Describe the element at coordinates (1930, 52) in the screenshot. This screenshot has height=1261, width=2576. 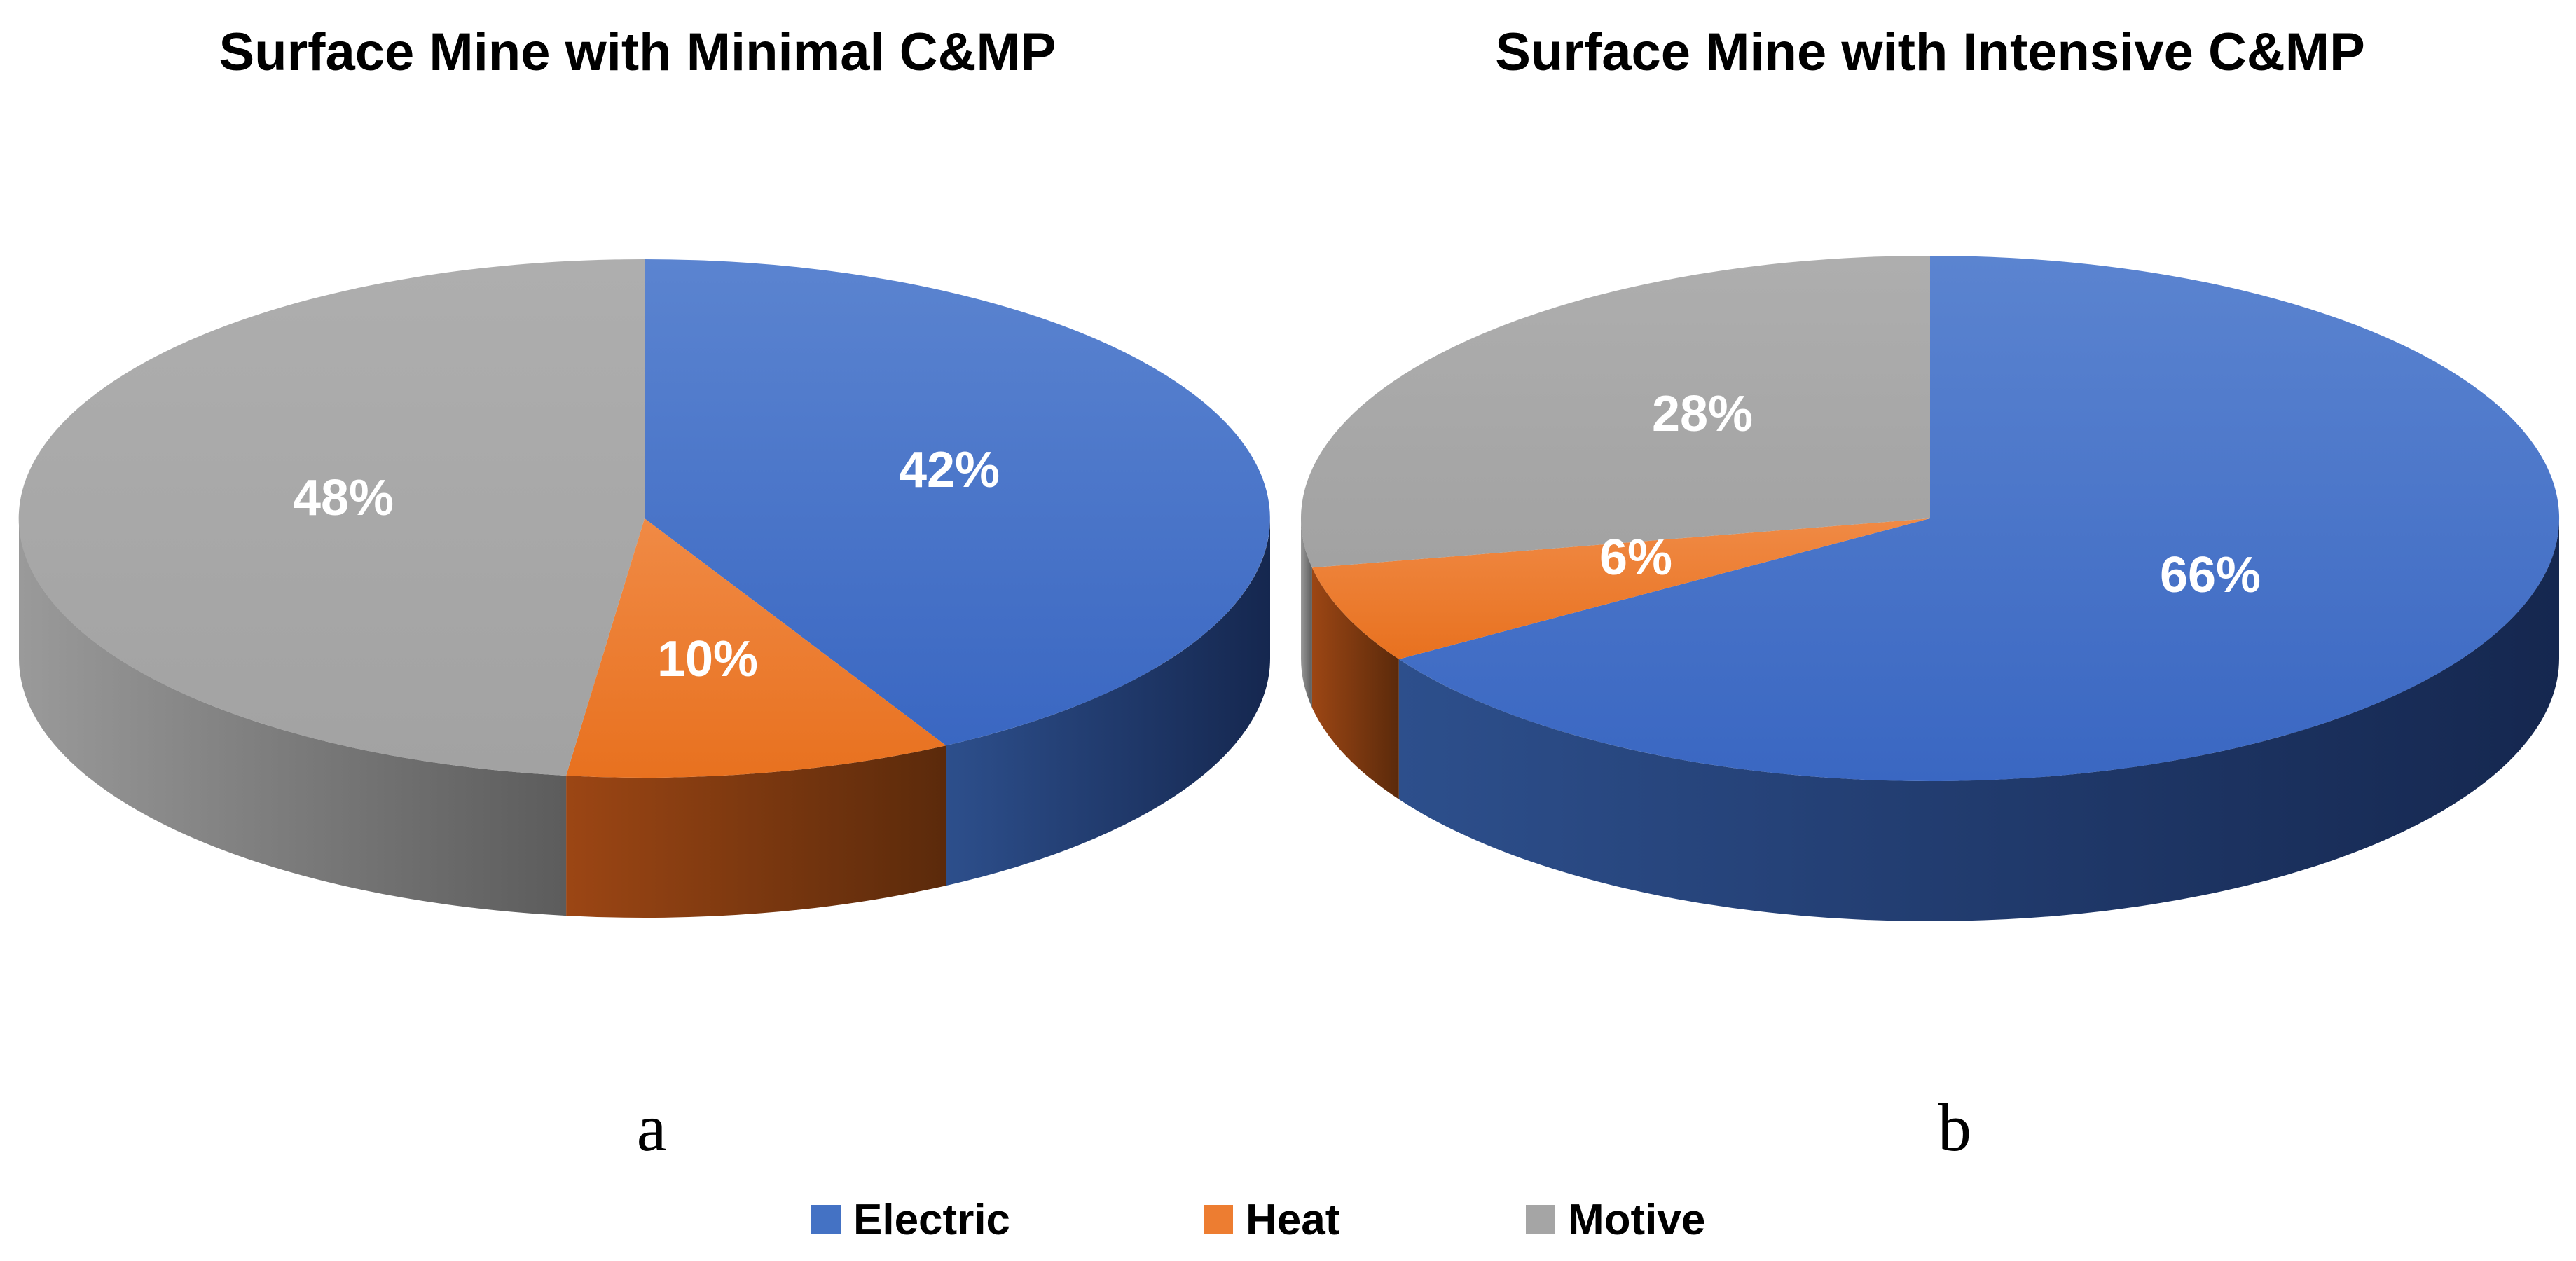
I see `chart-title-b: Surface Mine with Intensive C&MP` at that location.